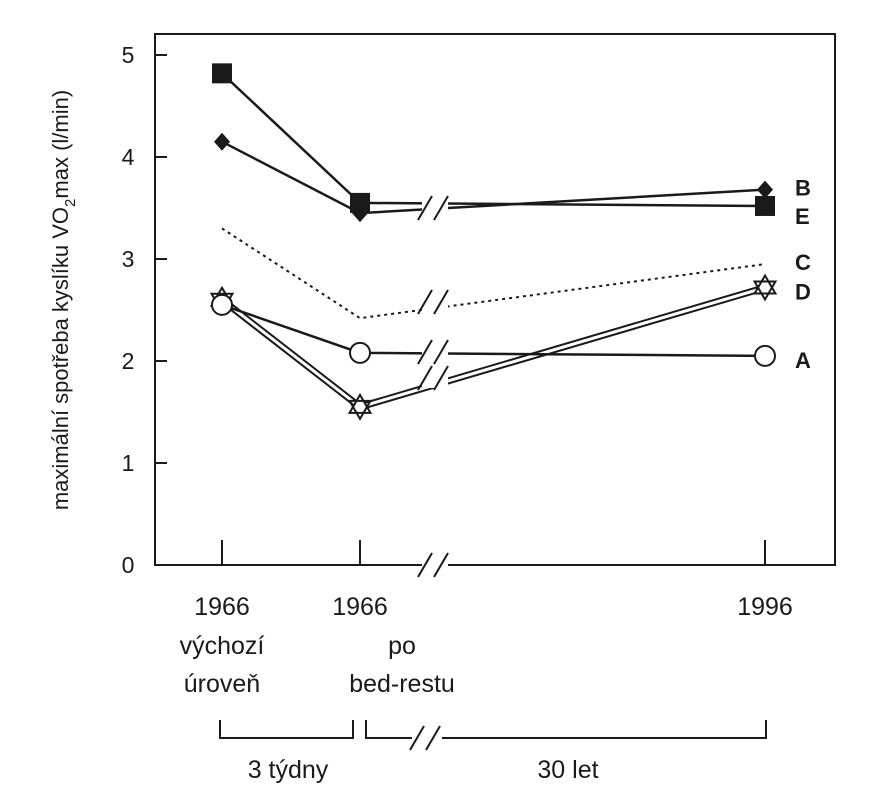 This screenshot has width=881, height=800. What do you see at coordinates (803, 262) in the screenshot?
I see `series-label: C` at bounding box center [803, 262].